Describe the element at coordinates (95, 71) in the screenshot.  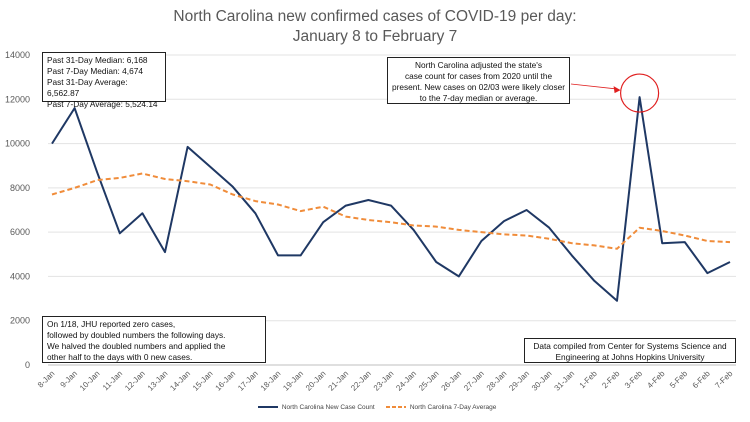
I see `stat-7day-median: Past 7-Day Median: 4,674` at that location.